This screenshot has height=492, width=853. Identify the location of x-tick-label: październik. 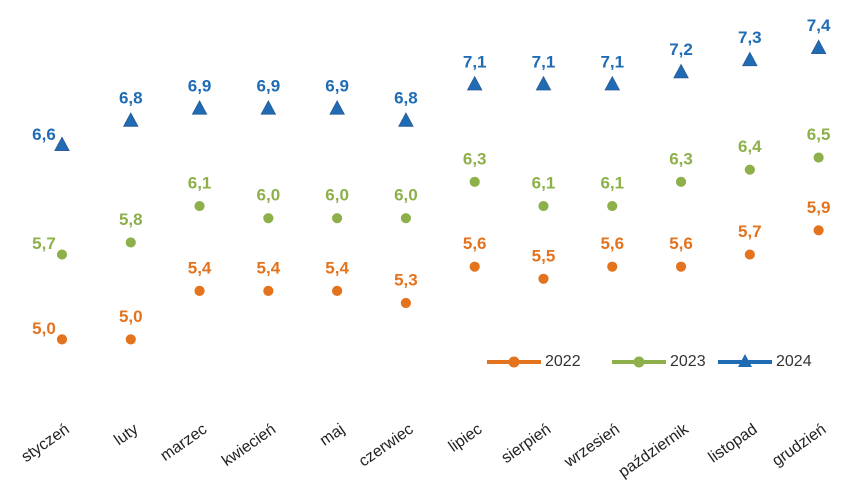
(654, 450).